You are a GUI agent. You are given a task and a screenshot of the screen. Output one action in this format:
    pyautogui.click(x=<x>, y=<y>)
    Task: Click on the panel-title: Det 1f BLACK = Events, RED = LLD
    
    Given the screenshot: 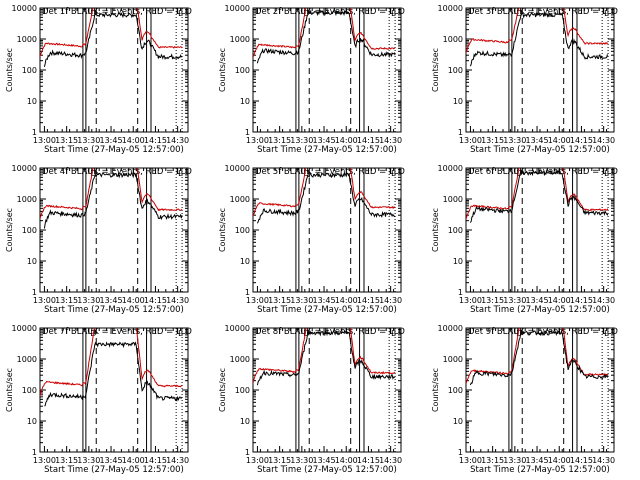 What is the action you would take?
    pyautogui.click(x=117, y=12)
    